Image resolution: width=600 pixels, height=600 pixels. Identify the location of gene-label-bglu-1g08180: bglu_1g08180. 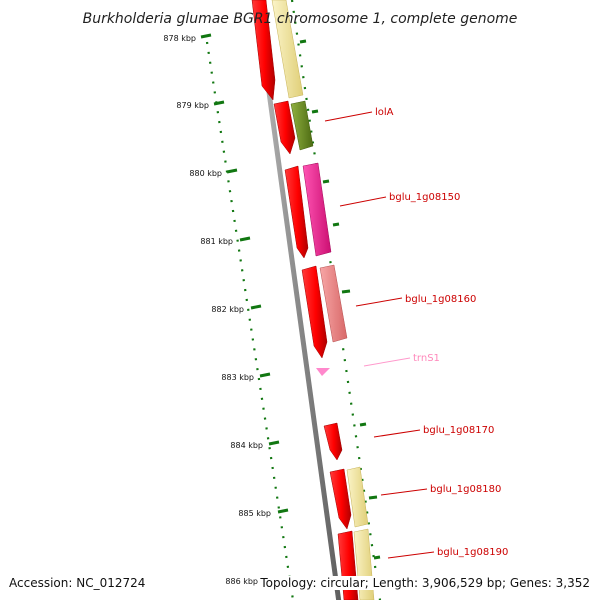
(465, 489).